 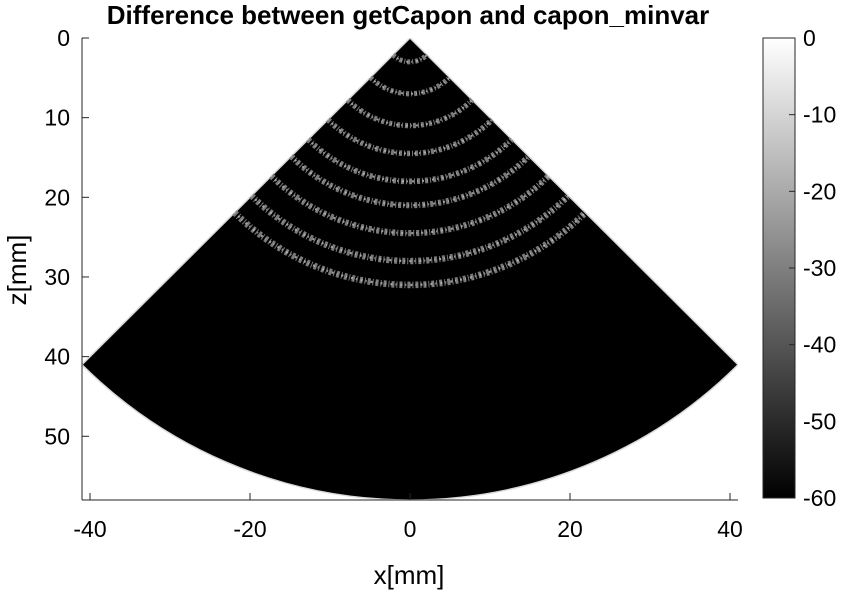 What do you see at coordinates (819, 268) in the screenshot?
I see `colorbar-tick-label: -30` at bounding box center [819, 268].